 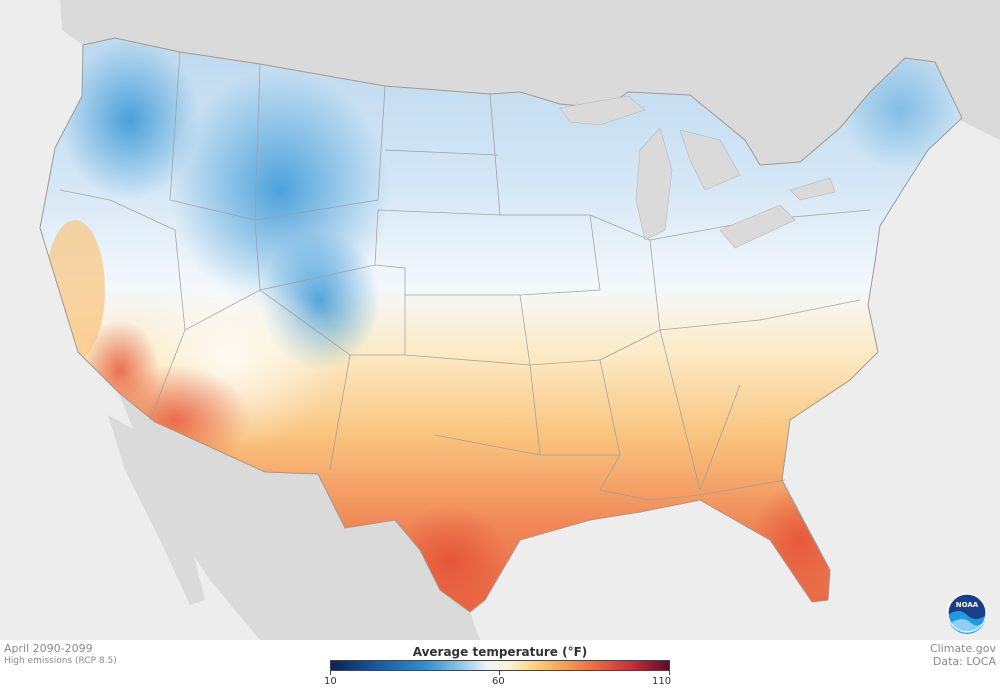 What do you see at coordinates (48, 648) in the screenshot?
I see `time-period-label: April 2090-2099` at bounding box center [48, 648].